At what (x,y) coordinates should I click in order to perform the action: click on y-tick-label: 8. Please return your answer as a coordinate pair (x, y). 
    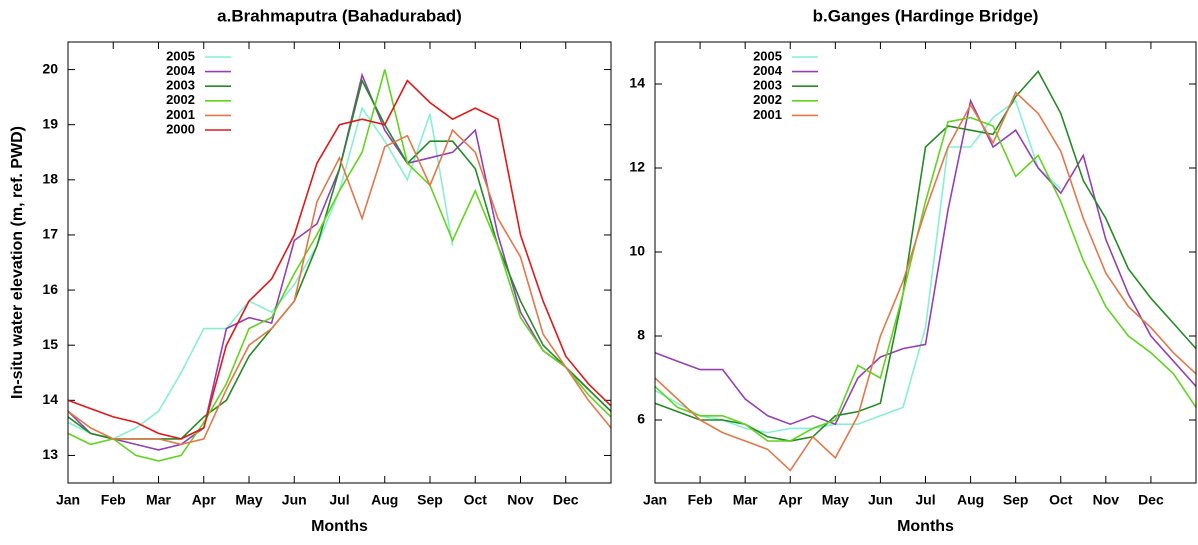
    Looking at the image, I should click on (641, 335).